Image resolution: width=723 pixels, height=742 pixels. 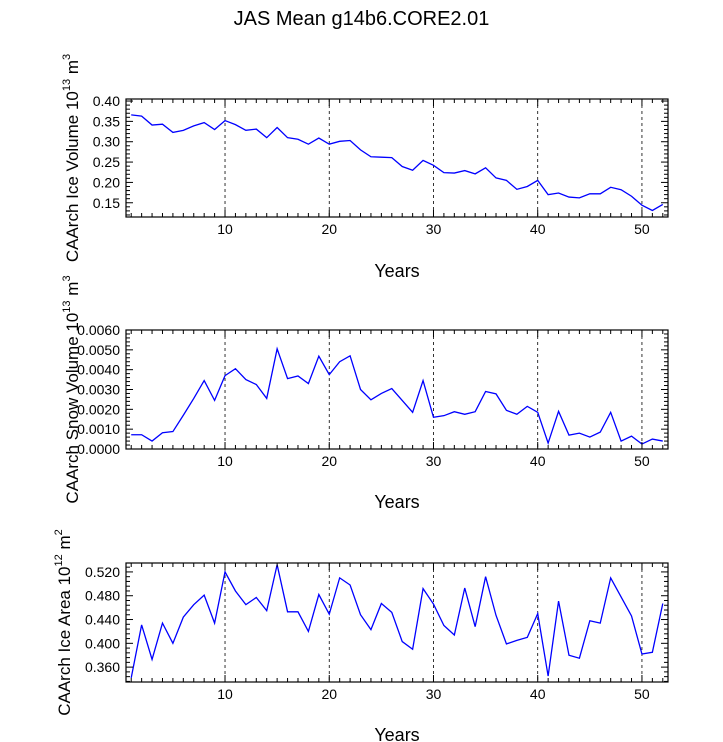 I want to click on y-axis-label: CAArch Snow Volume, so click(x=72, y=418).